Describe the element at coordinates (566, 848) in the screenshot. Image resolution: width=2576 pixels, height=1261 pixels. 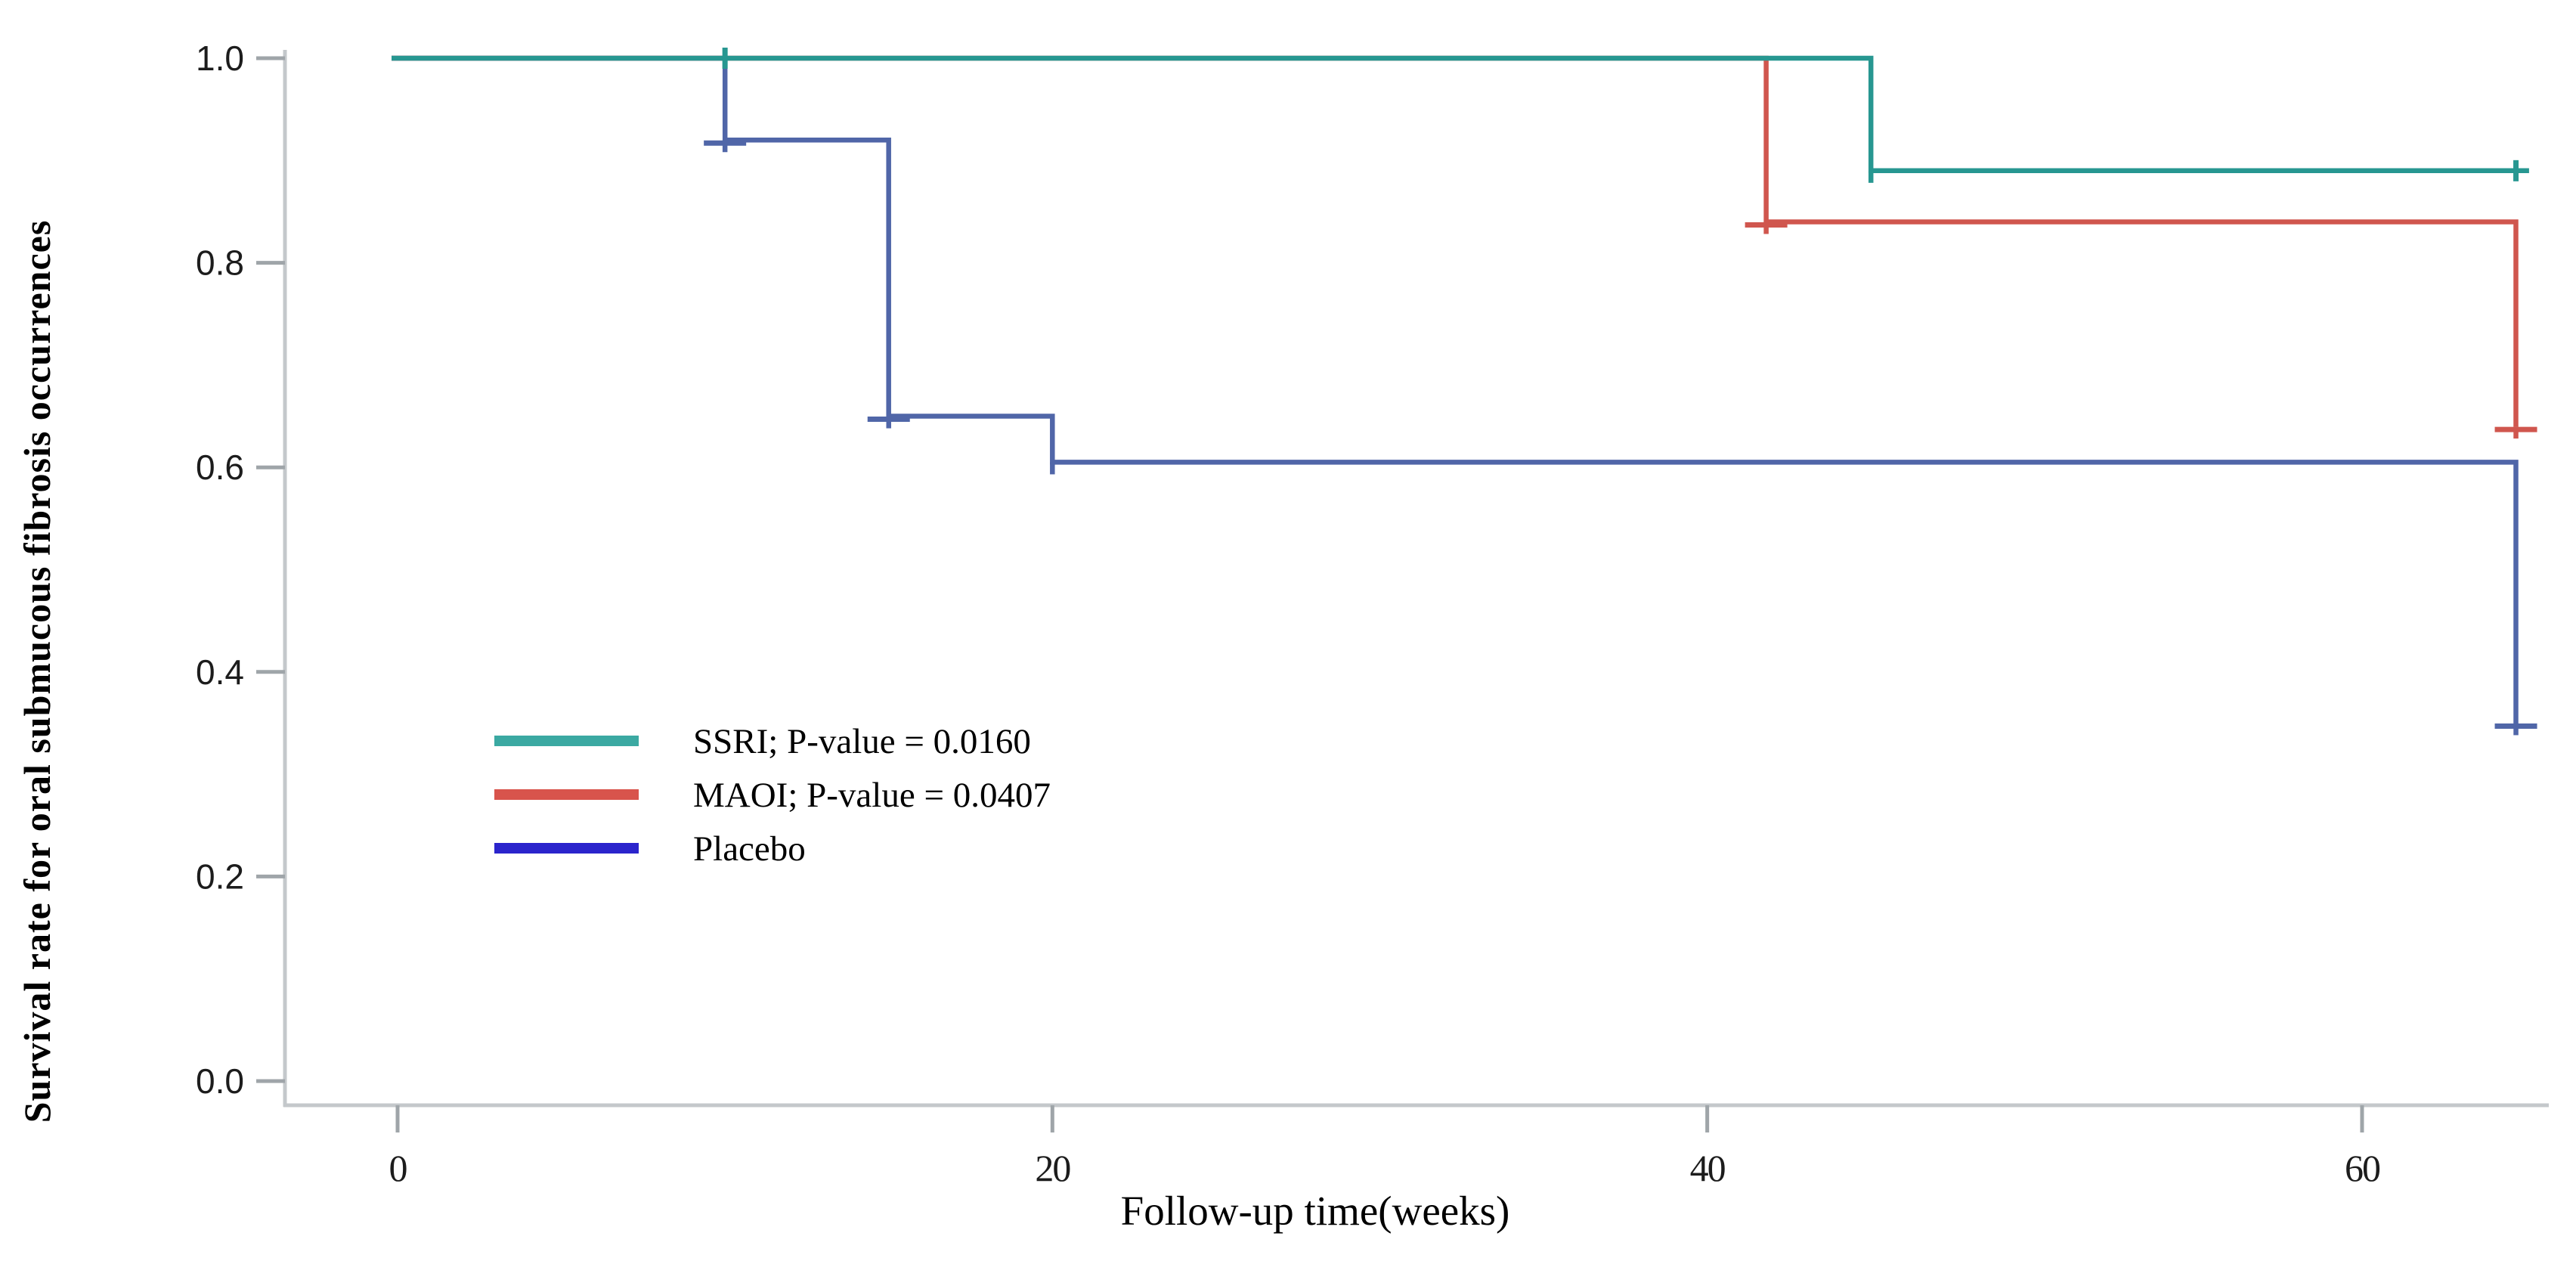
I see `legend-swatch-placebo` at that location.